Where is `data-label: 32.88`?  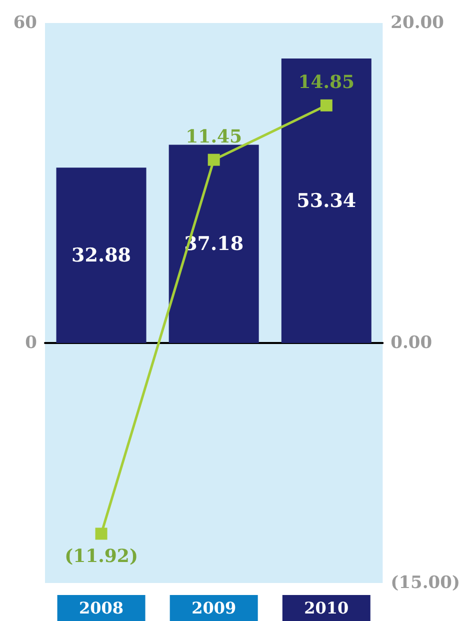 data-label: 32.88 is located at coordinates (102, 255).